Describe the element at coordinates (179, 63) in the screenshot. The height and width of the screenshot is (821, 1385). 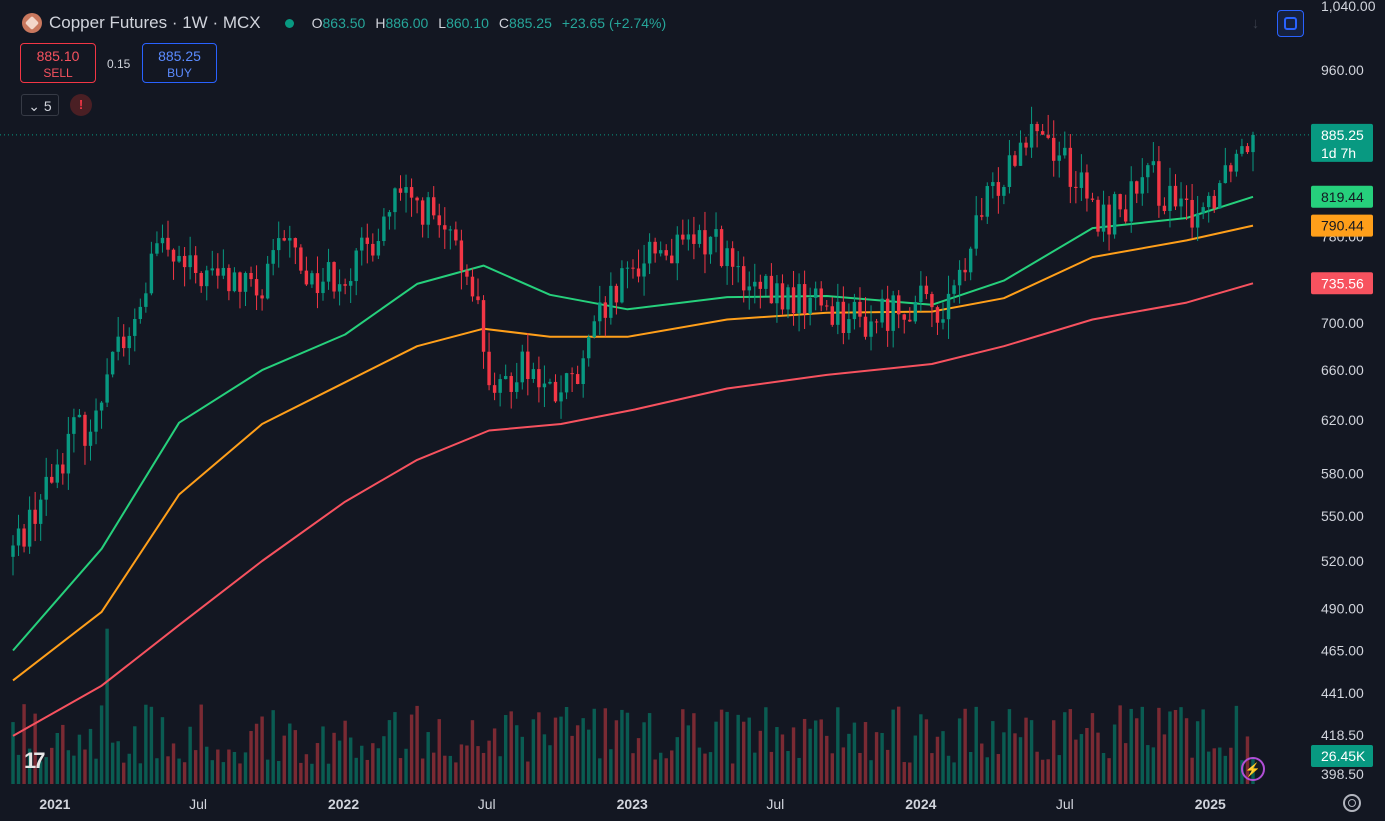
I see `buy-button: 885.25 BUY` at that location.